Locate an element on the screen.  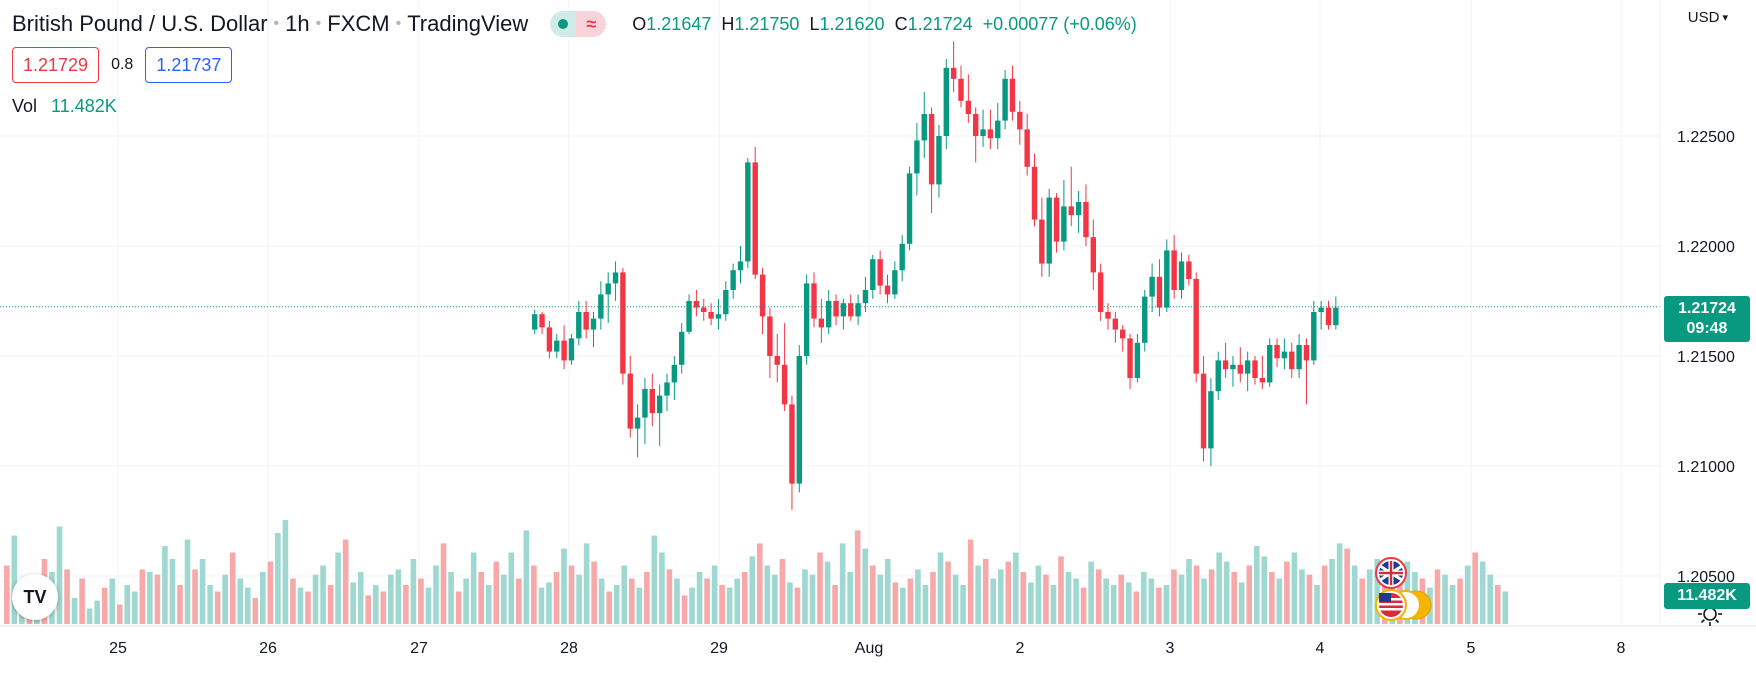
tradingview-logo-icon: TV is located at coordinates (35, 597).